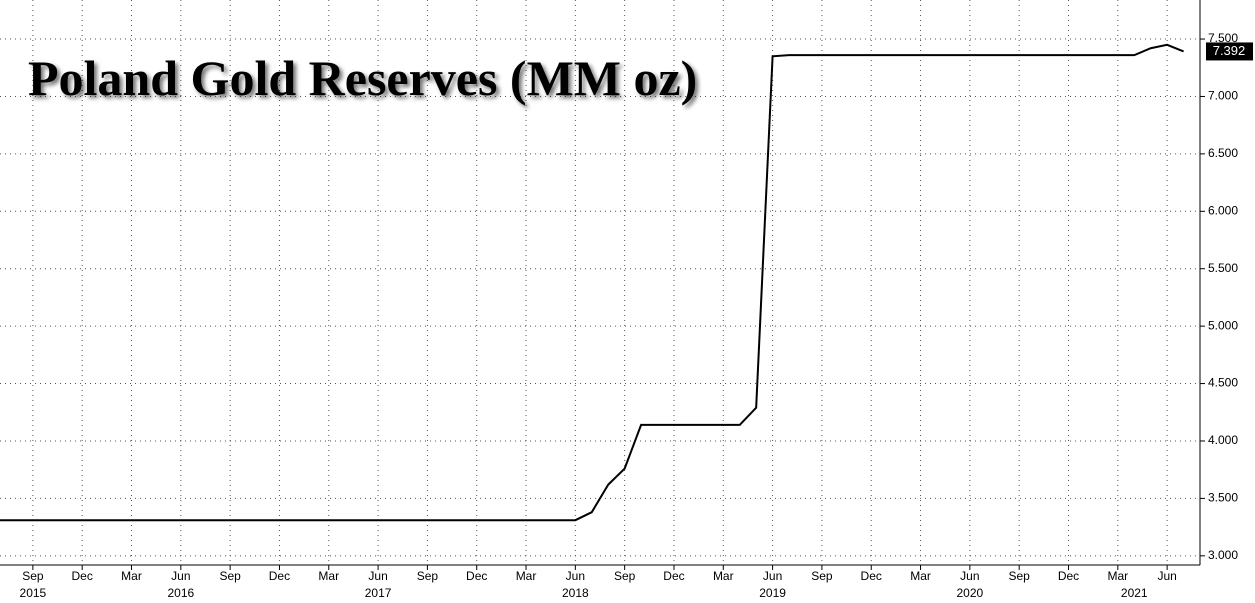 This screenshot has height=603, width=1255. What do you see at coordinates (575, 593) in the screenshot?
I see `year-label: 2018` at bounding box center [575, 593].